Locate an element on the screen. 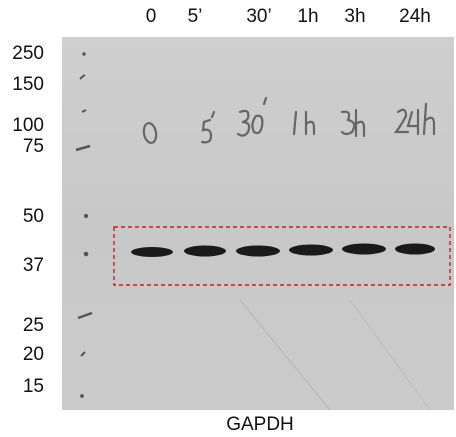 The height and width of the screenshot is (437, 456). handwritten-5min is located at coordinates (208, 127).